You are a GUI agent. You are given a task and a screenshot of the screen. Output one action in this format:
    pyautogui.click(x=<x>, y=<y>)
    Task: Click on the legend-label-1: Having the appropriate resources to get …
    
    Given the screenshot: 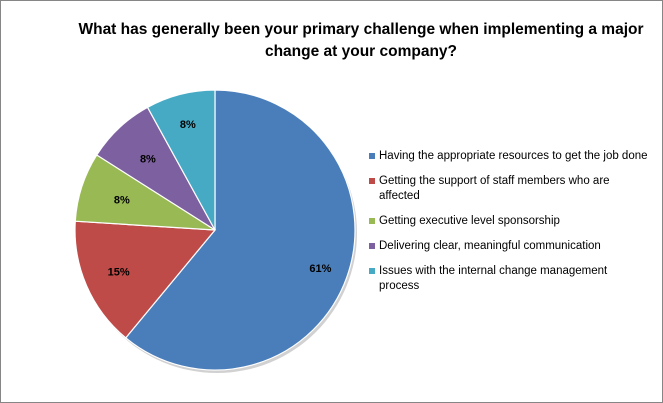 What is the action you would take?
    pyautogui.click(x=513, y=156)
    